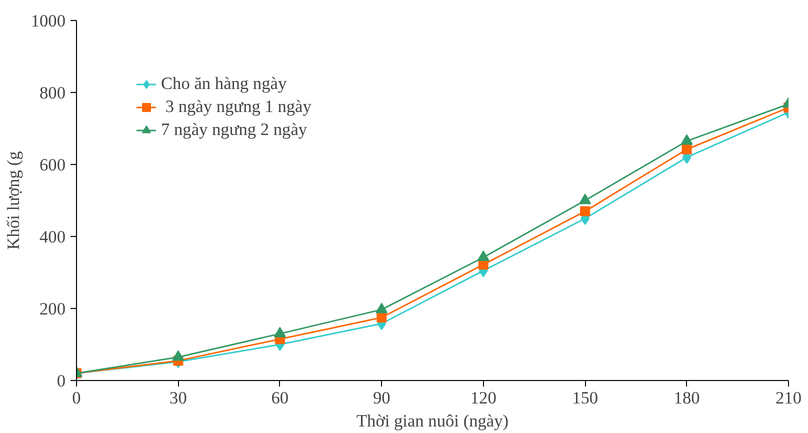  Describe the element at coordinates (238, 107) in the screenshot. I see `legend-label: 3 ngày ngưng 1 ngày` at that location.